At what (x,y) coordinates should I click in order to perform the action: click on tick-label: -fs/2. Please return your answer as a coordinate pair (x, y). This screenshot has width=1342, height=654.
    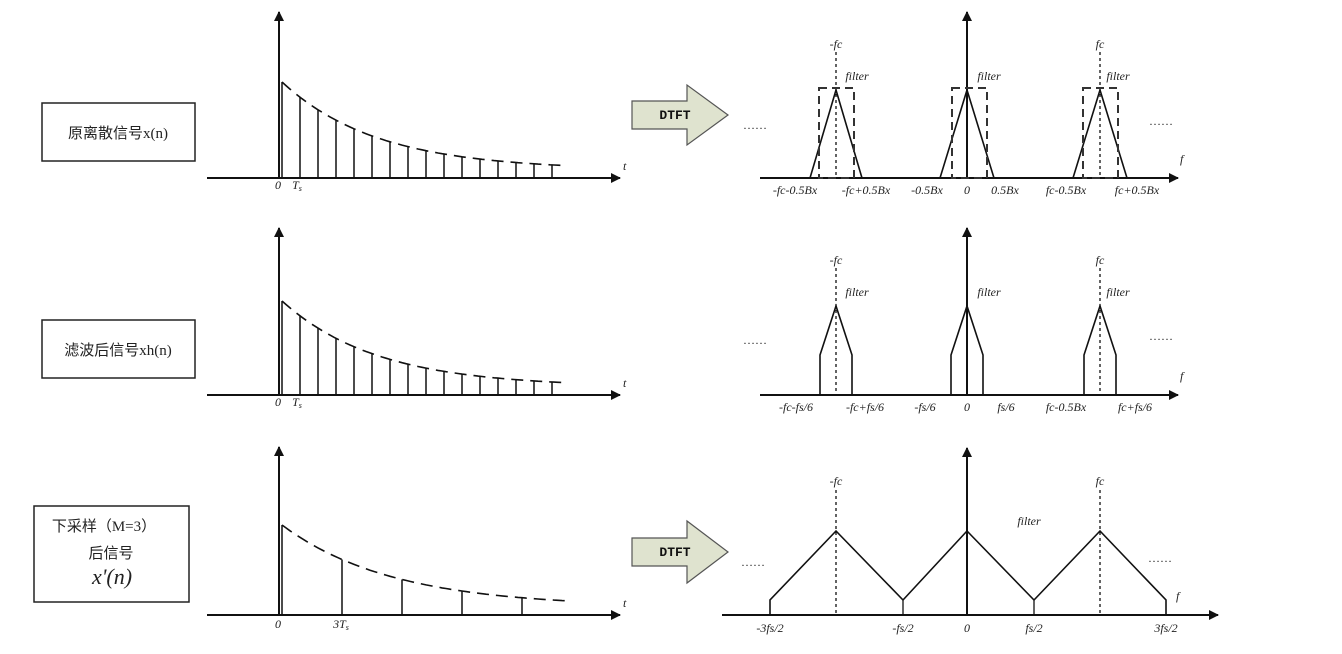
    Looking at the image, I should click on (902, 628).